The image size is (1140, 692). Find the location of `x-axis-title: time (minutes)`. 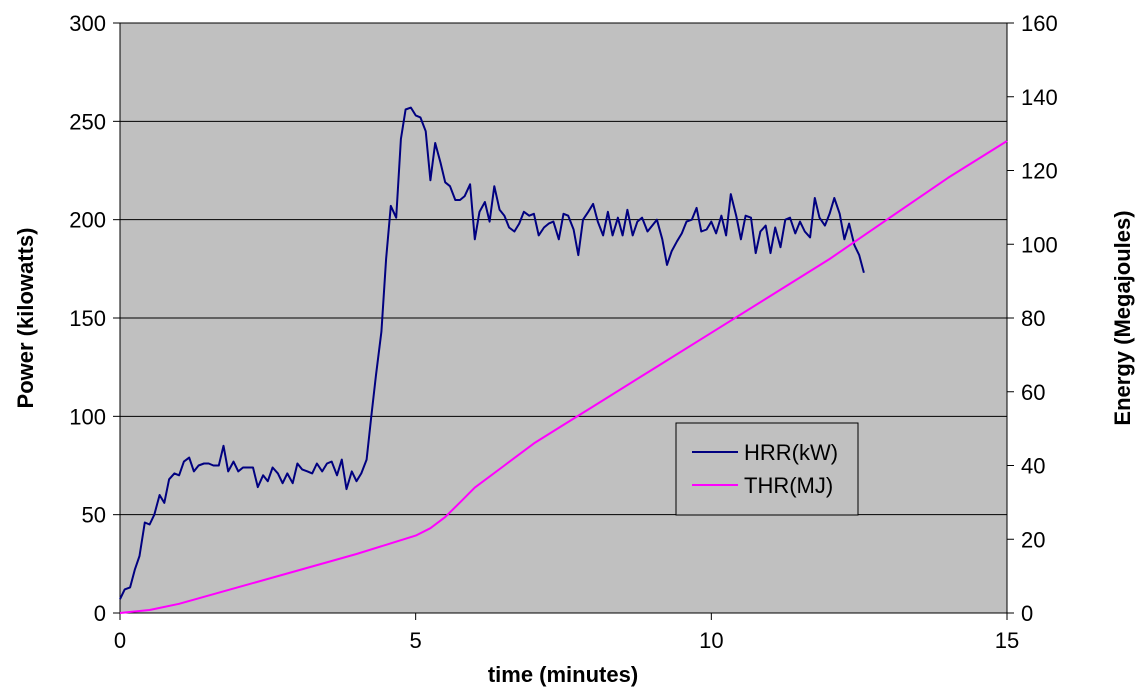

x-axis-title: time (minutes) is located at coordinates (563, 674).